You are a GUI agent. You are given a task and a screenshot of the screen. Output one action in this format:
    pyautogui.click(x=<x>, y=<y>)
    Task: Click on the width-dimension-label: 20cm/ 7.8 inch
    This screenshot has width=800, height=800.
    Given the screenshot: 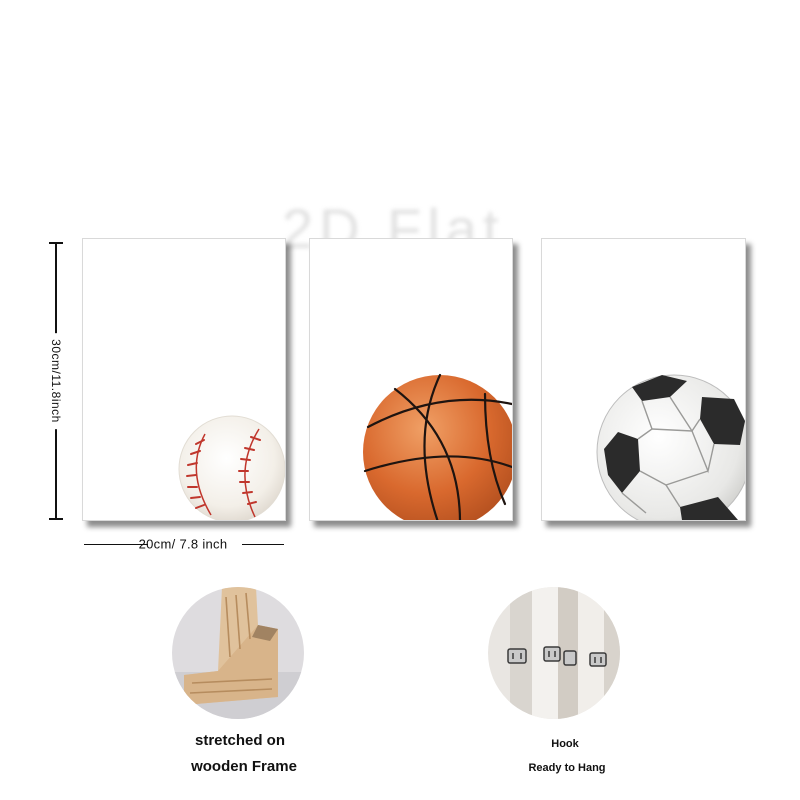 What is the action you would take?
    pyautogui.click(x=183, y=544)
    